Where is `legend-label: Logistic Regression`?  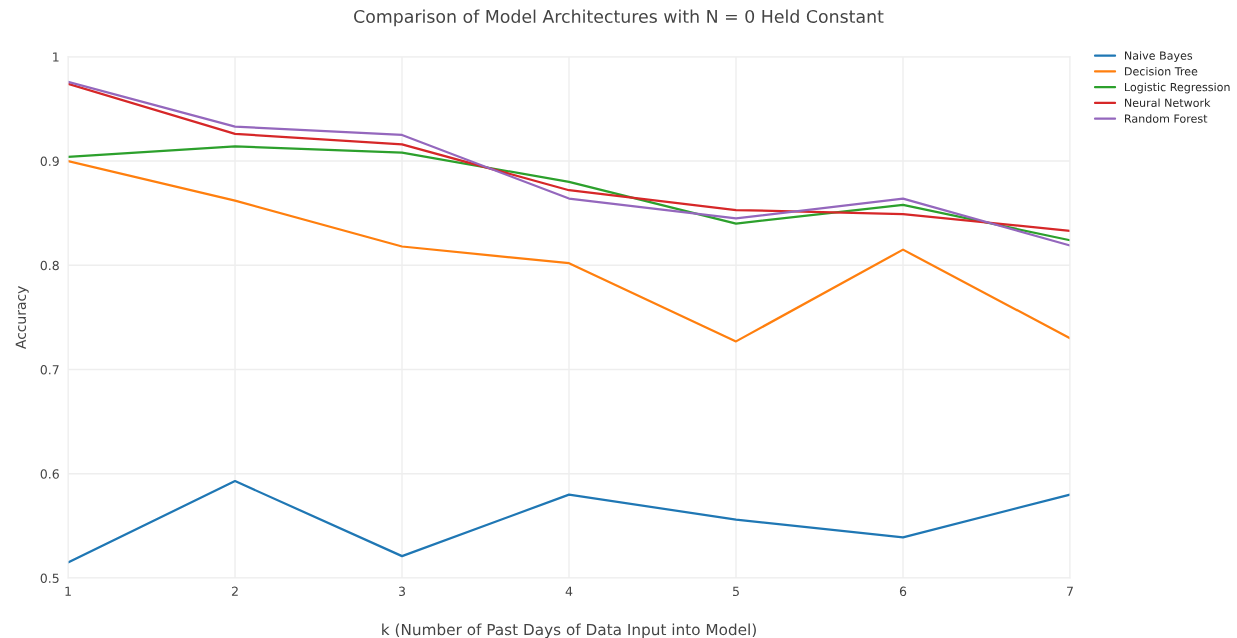 legend-label: Logistic Regression is located at coordinates (1177, 88).